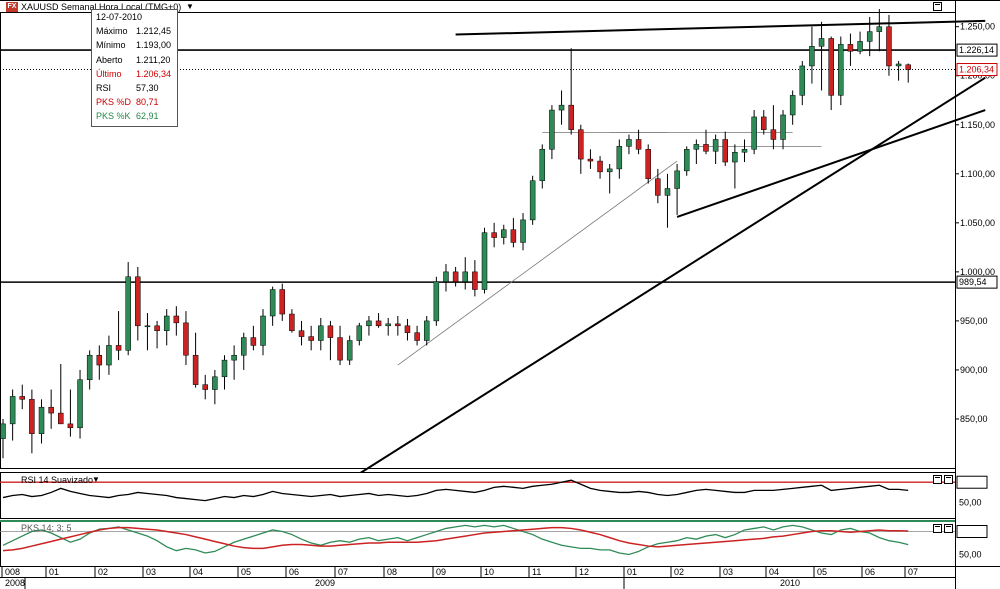 The image size is (1000, 589). What do you see at coordinates (154, 73) in the screenshot?
I see `info-value: 1.206,34` at bounding box center [154, 73].